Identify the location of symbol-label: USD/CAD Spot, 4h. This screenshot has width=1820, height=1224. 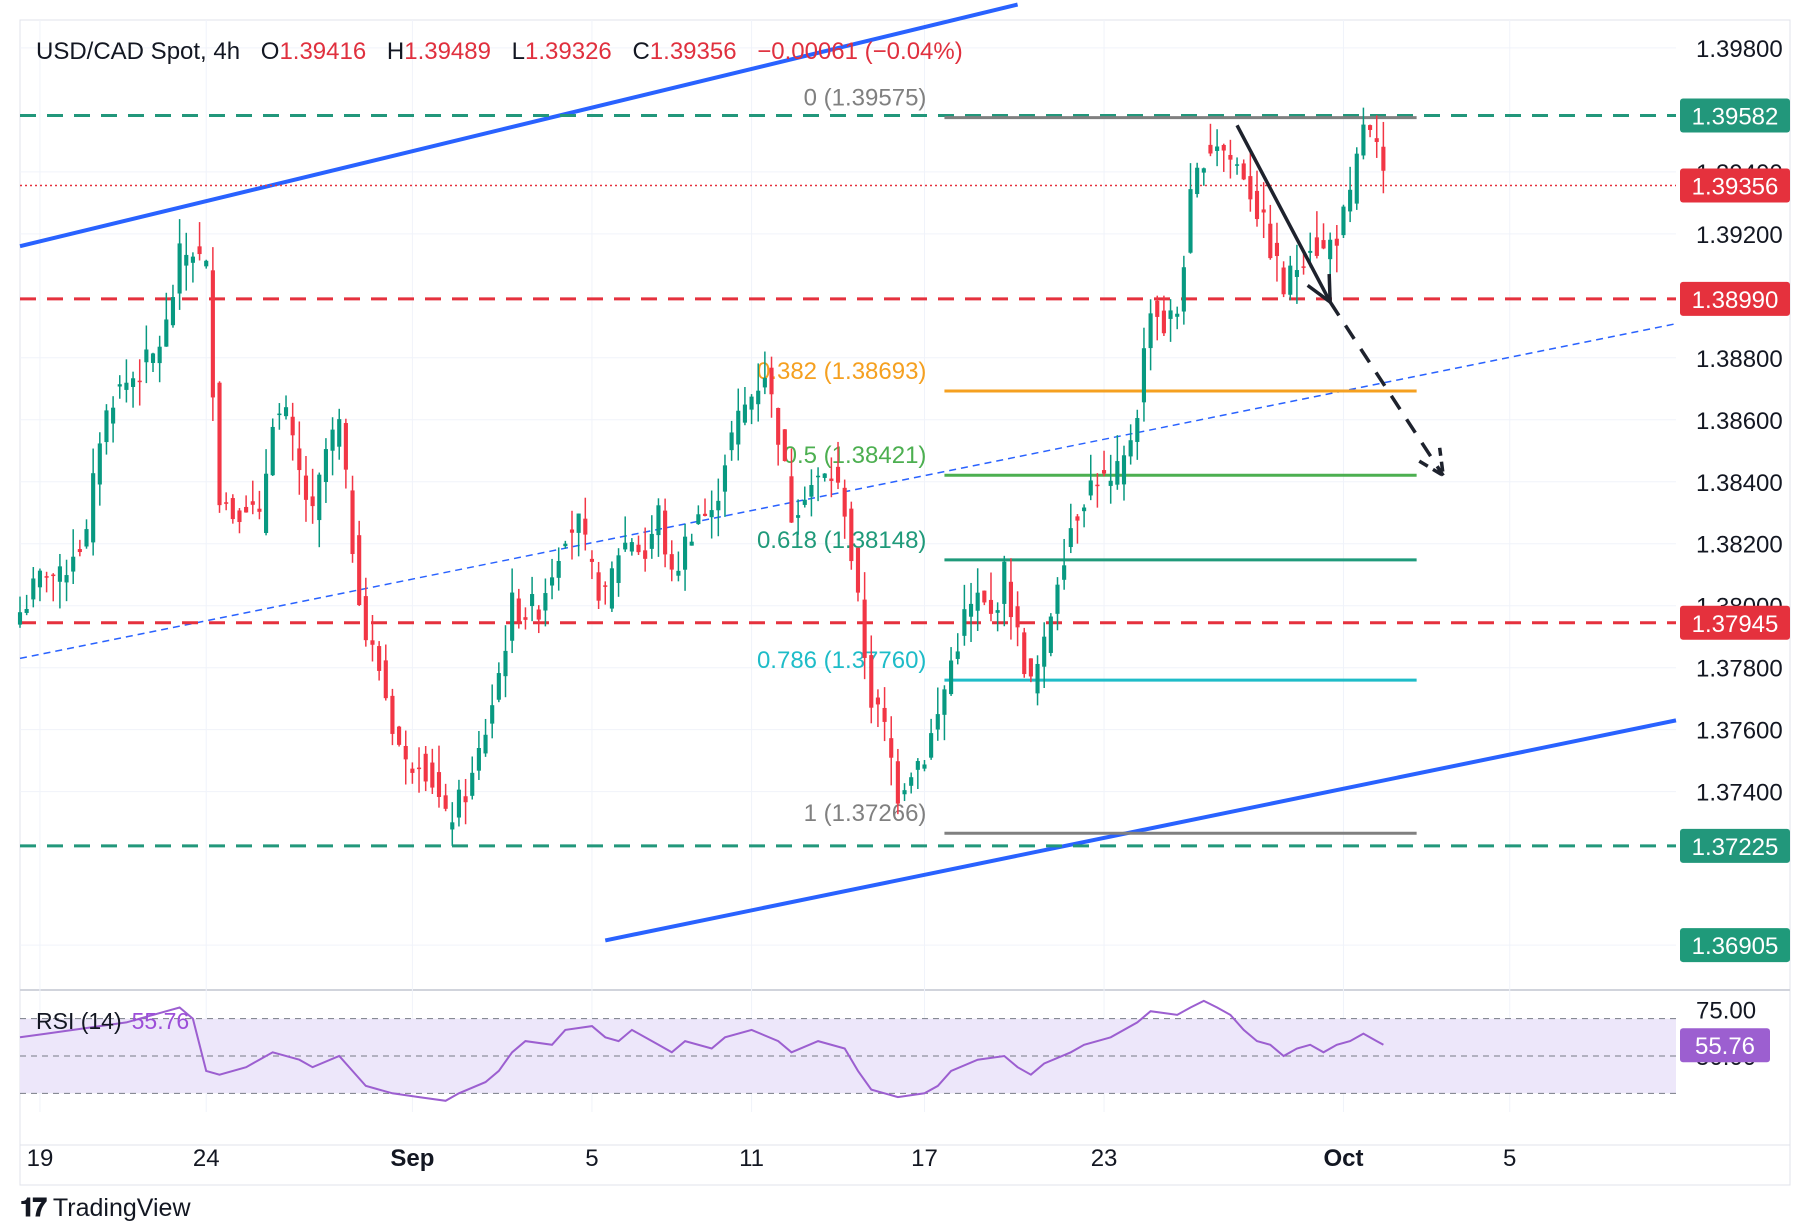
(138, 51).